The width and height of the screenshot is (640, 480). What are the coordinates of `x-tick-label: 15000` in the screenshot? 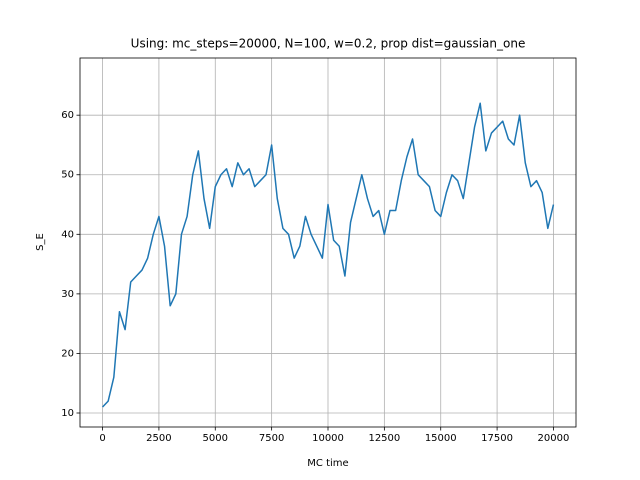 It's located at (441, 438).